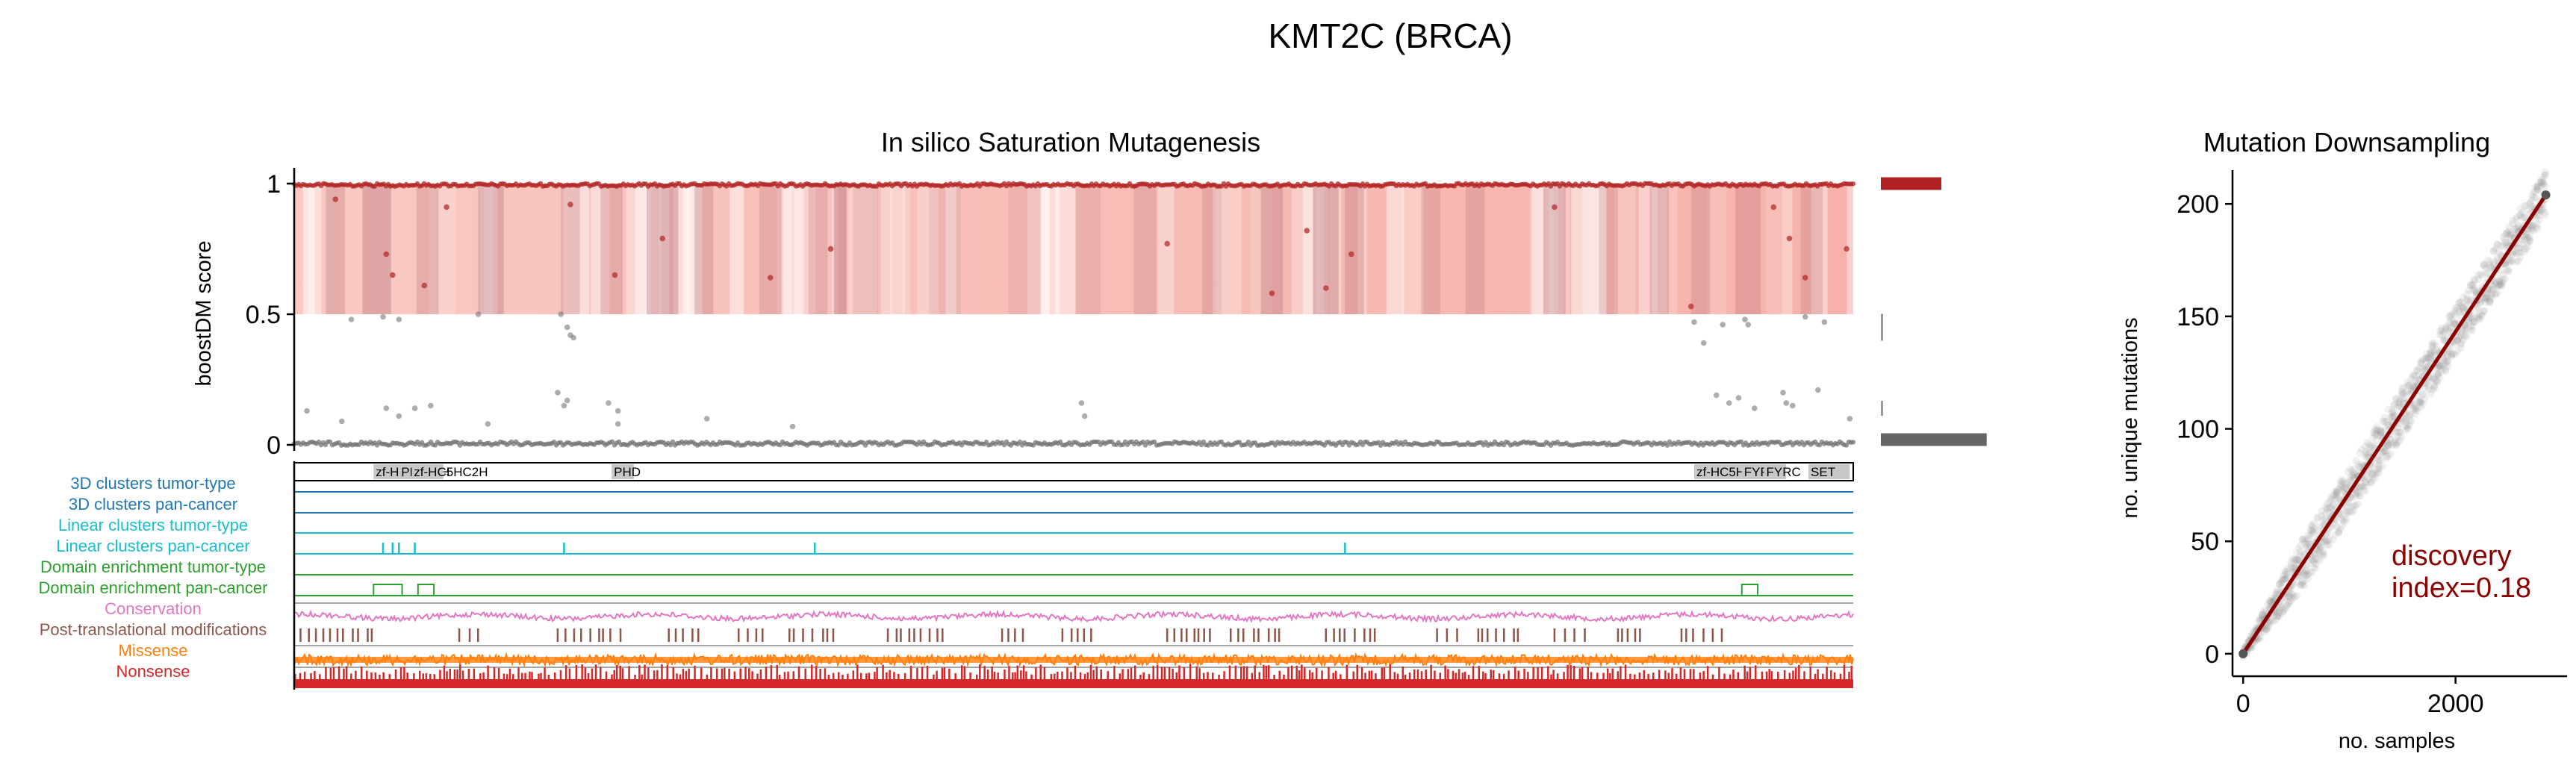 This screenshot has width=2576, height=774. Describe the element at coordinates (1430, 249) in the screenshot. I see `heatmap-dark-band` at that location.